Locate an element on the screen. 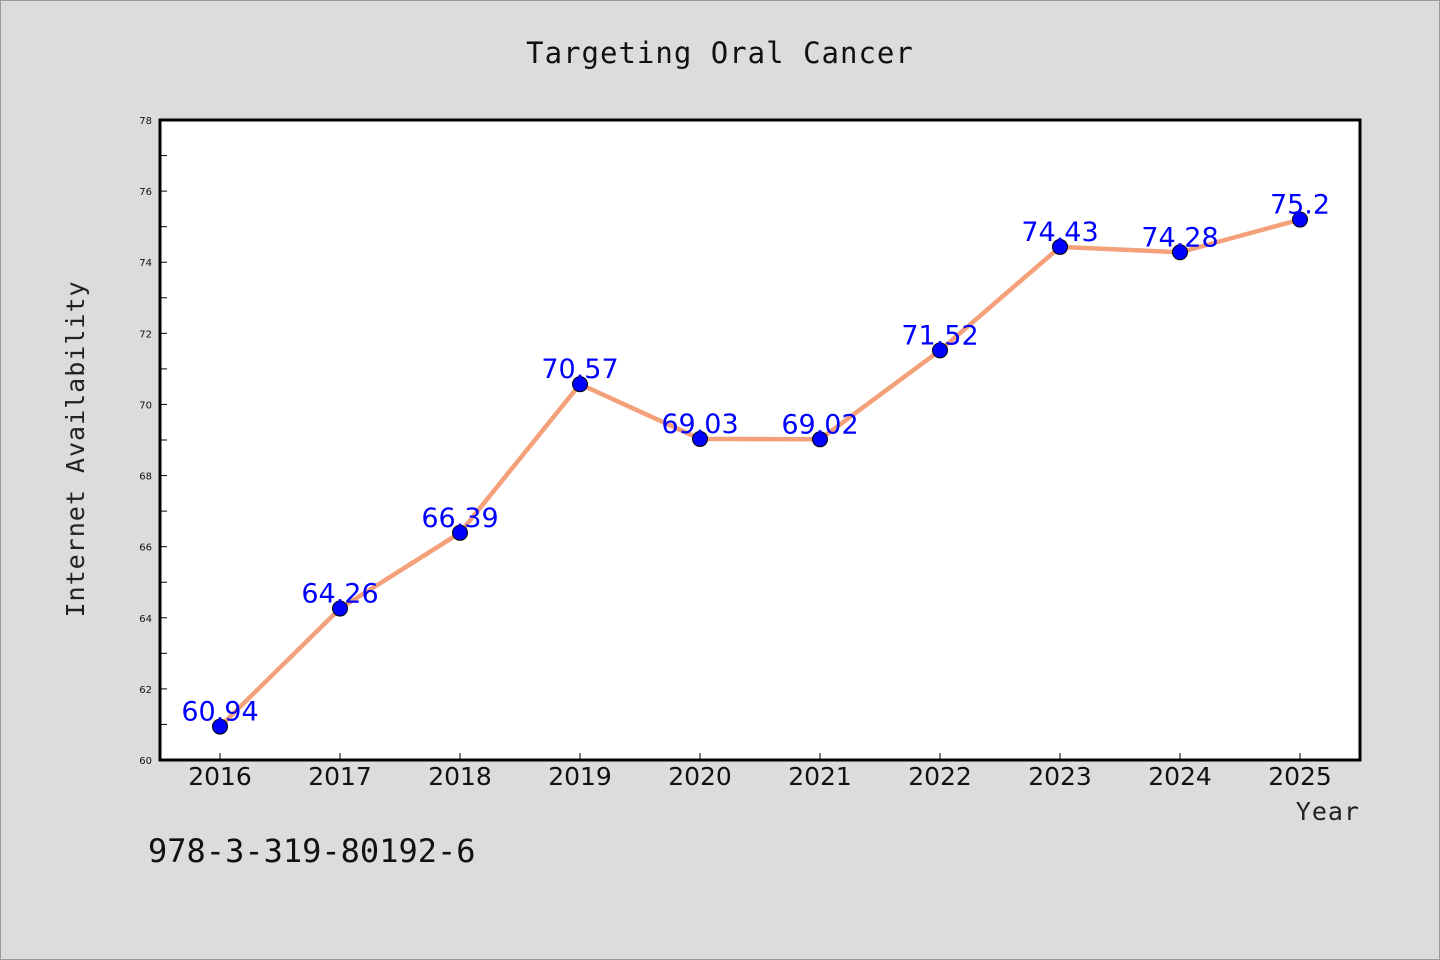 The width and height of the screenshot is (1440, 960). x-tick-label: 2025 is located at coordinates (1300, 776).